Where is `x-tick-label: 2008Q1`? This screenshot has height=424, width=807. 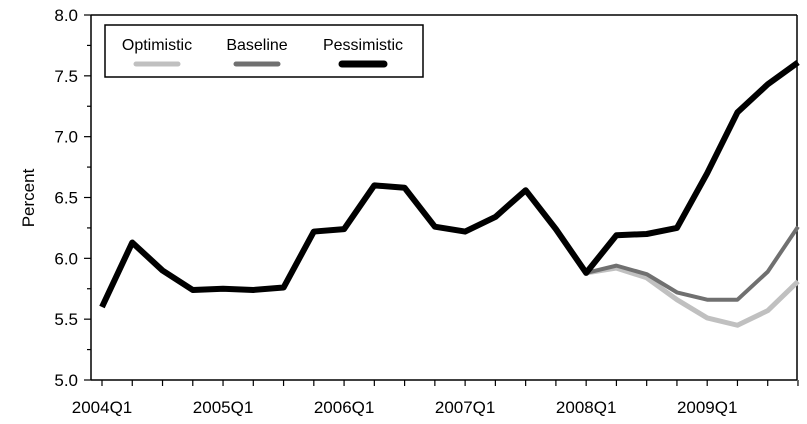 x-tick-label: 2008Q1 is located at coordinates (586, 407).